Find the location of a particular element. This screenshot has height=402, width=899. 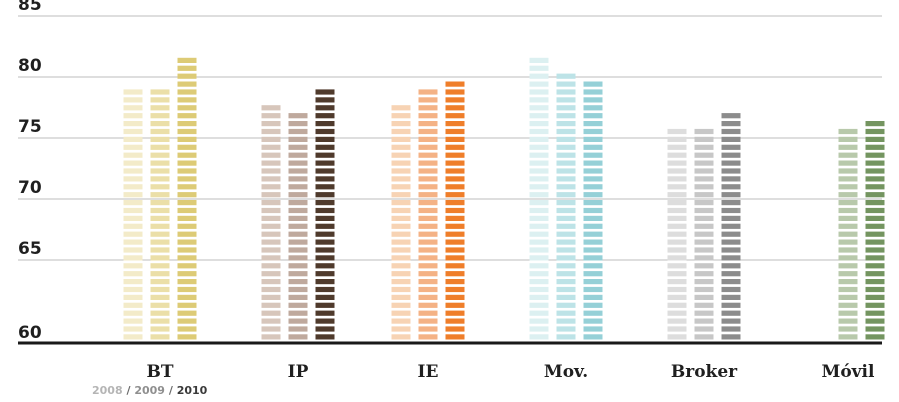

legend-item-2008: 2008 is located at coordinates (107, 390).